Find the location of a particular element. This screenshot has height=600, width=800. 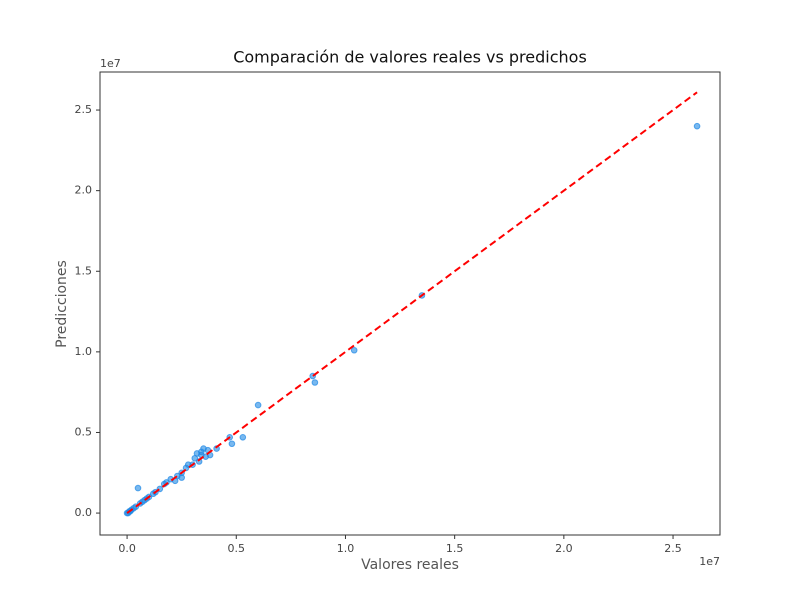

x-tick-label: 0.0 is located at coordinates (127, 548).